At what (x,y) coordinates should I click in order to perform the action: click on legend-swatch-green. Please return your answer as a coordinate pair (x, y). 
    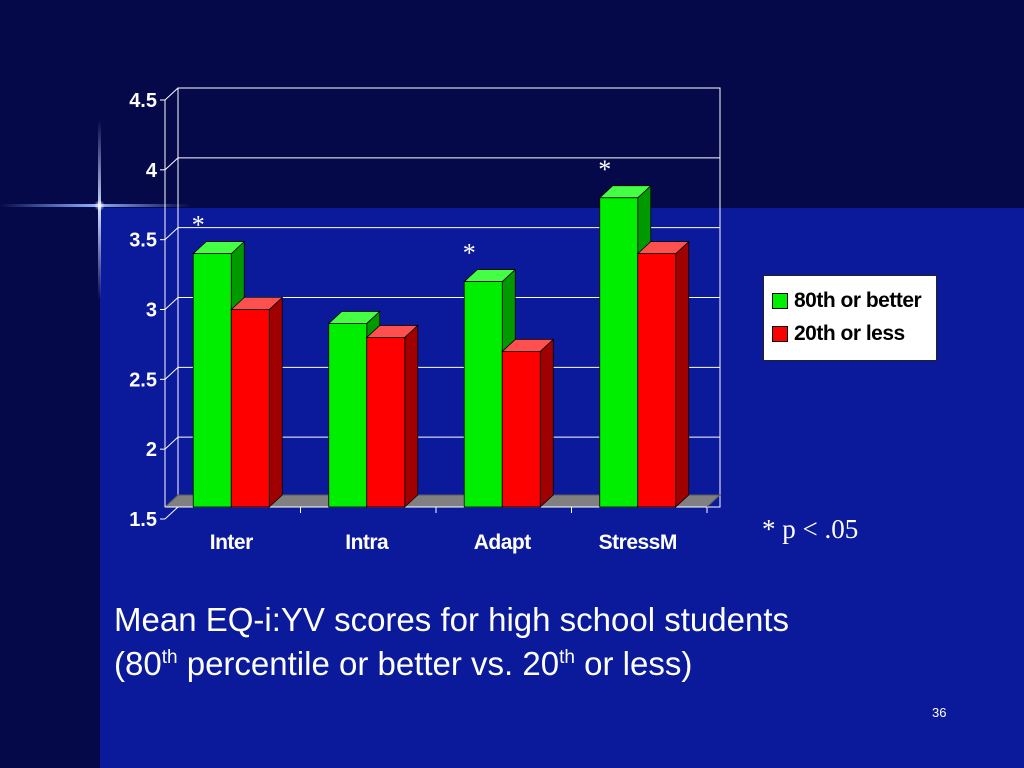
    Looking at the image, I should click on (780, 301).